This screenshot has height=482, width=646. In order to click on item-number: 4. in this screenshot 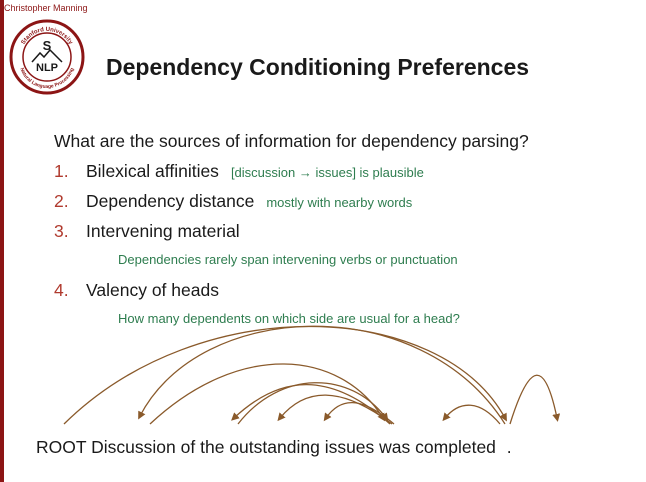, I will do `click(61, 290)`.